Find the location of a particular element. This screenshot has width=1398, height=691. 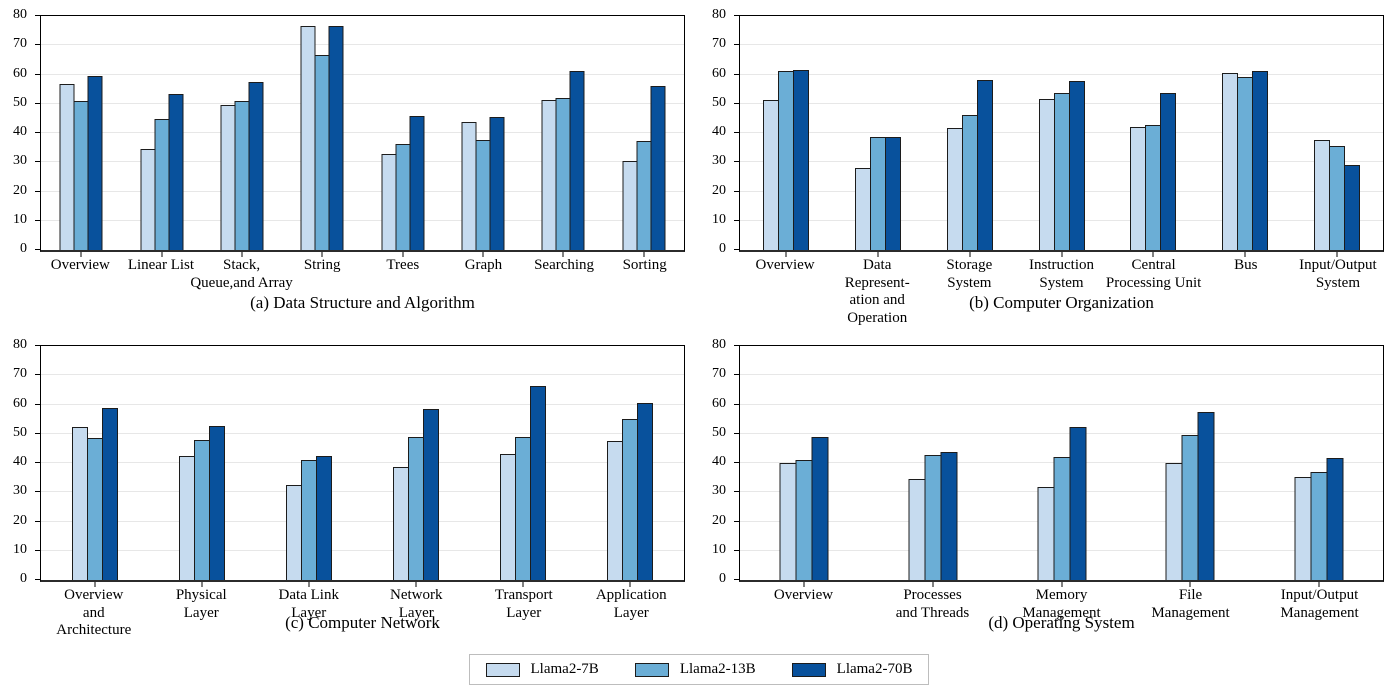

legend-label: Llama2-13B is located at coordinates (717, 669).